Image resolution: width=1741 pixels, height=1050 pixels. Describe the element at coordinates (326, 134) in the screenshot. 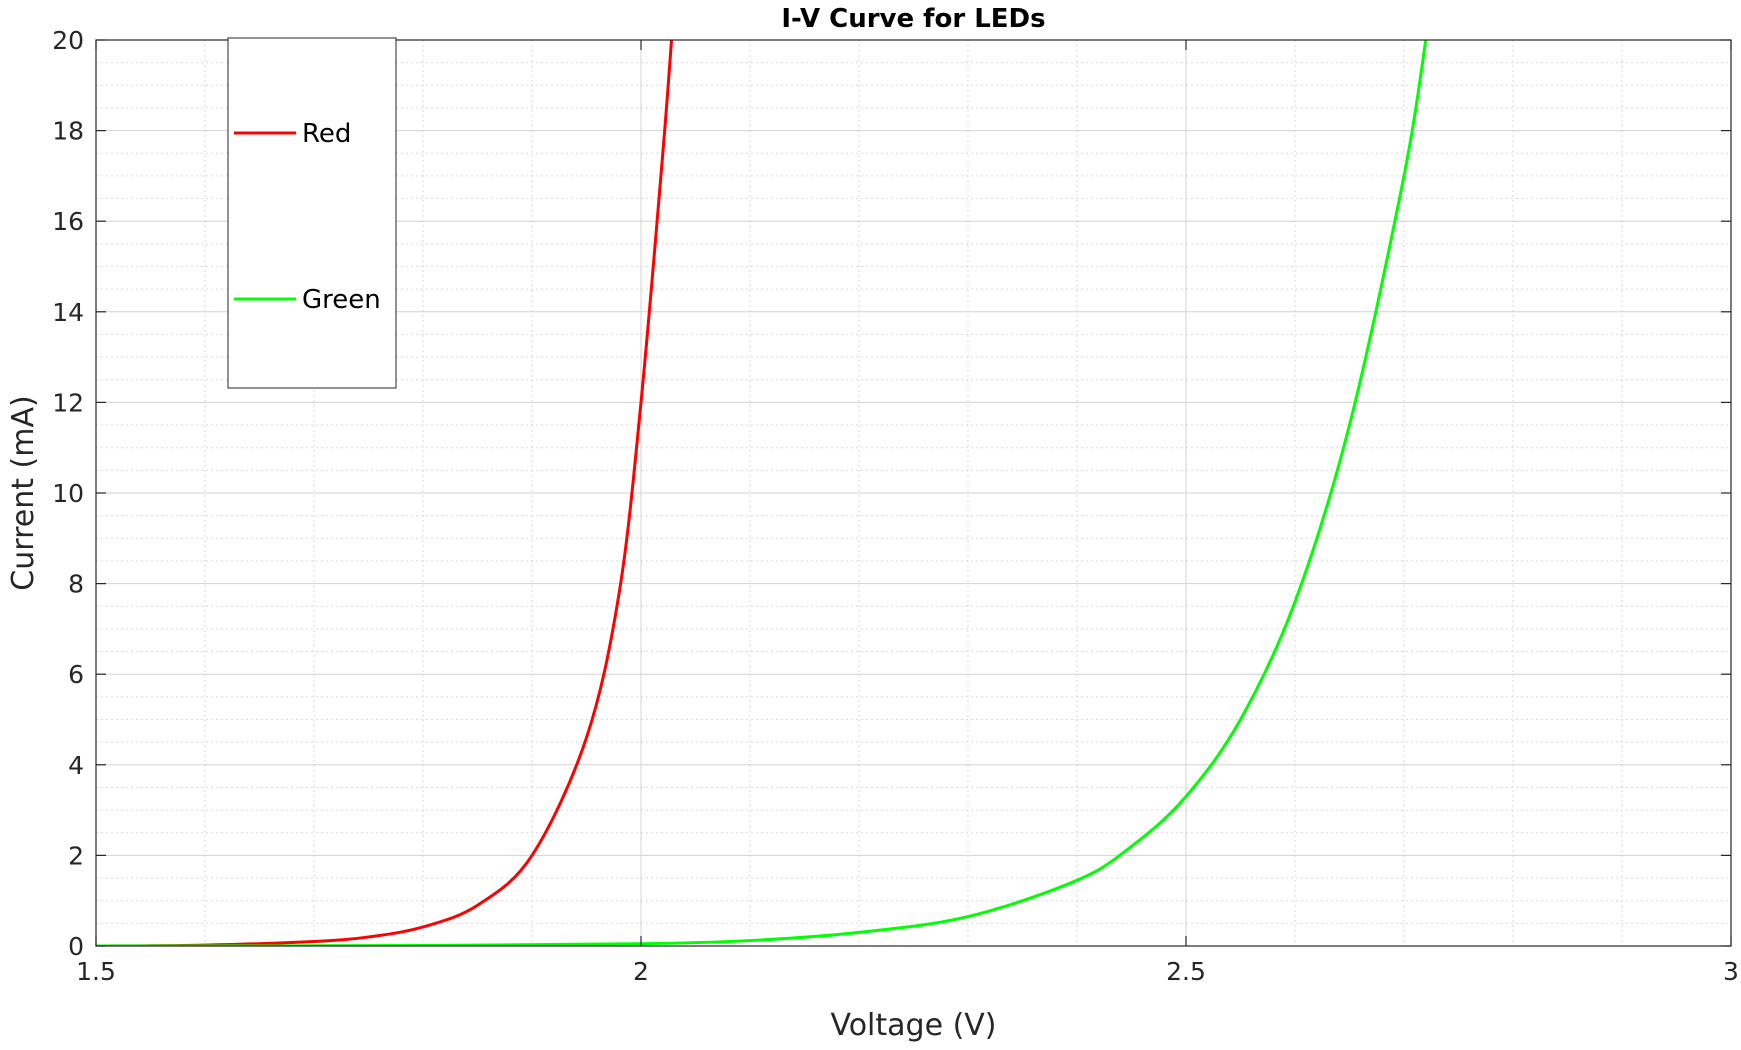

I see `legend-label-red: Red` at that location.